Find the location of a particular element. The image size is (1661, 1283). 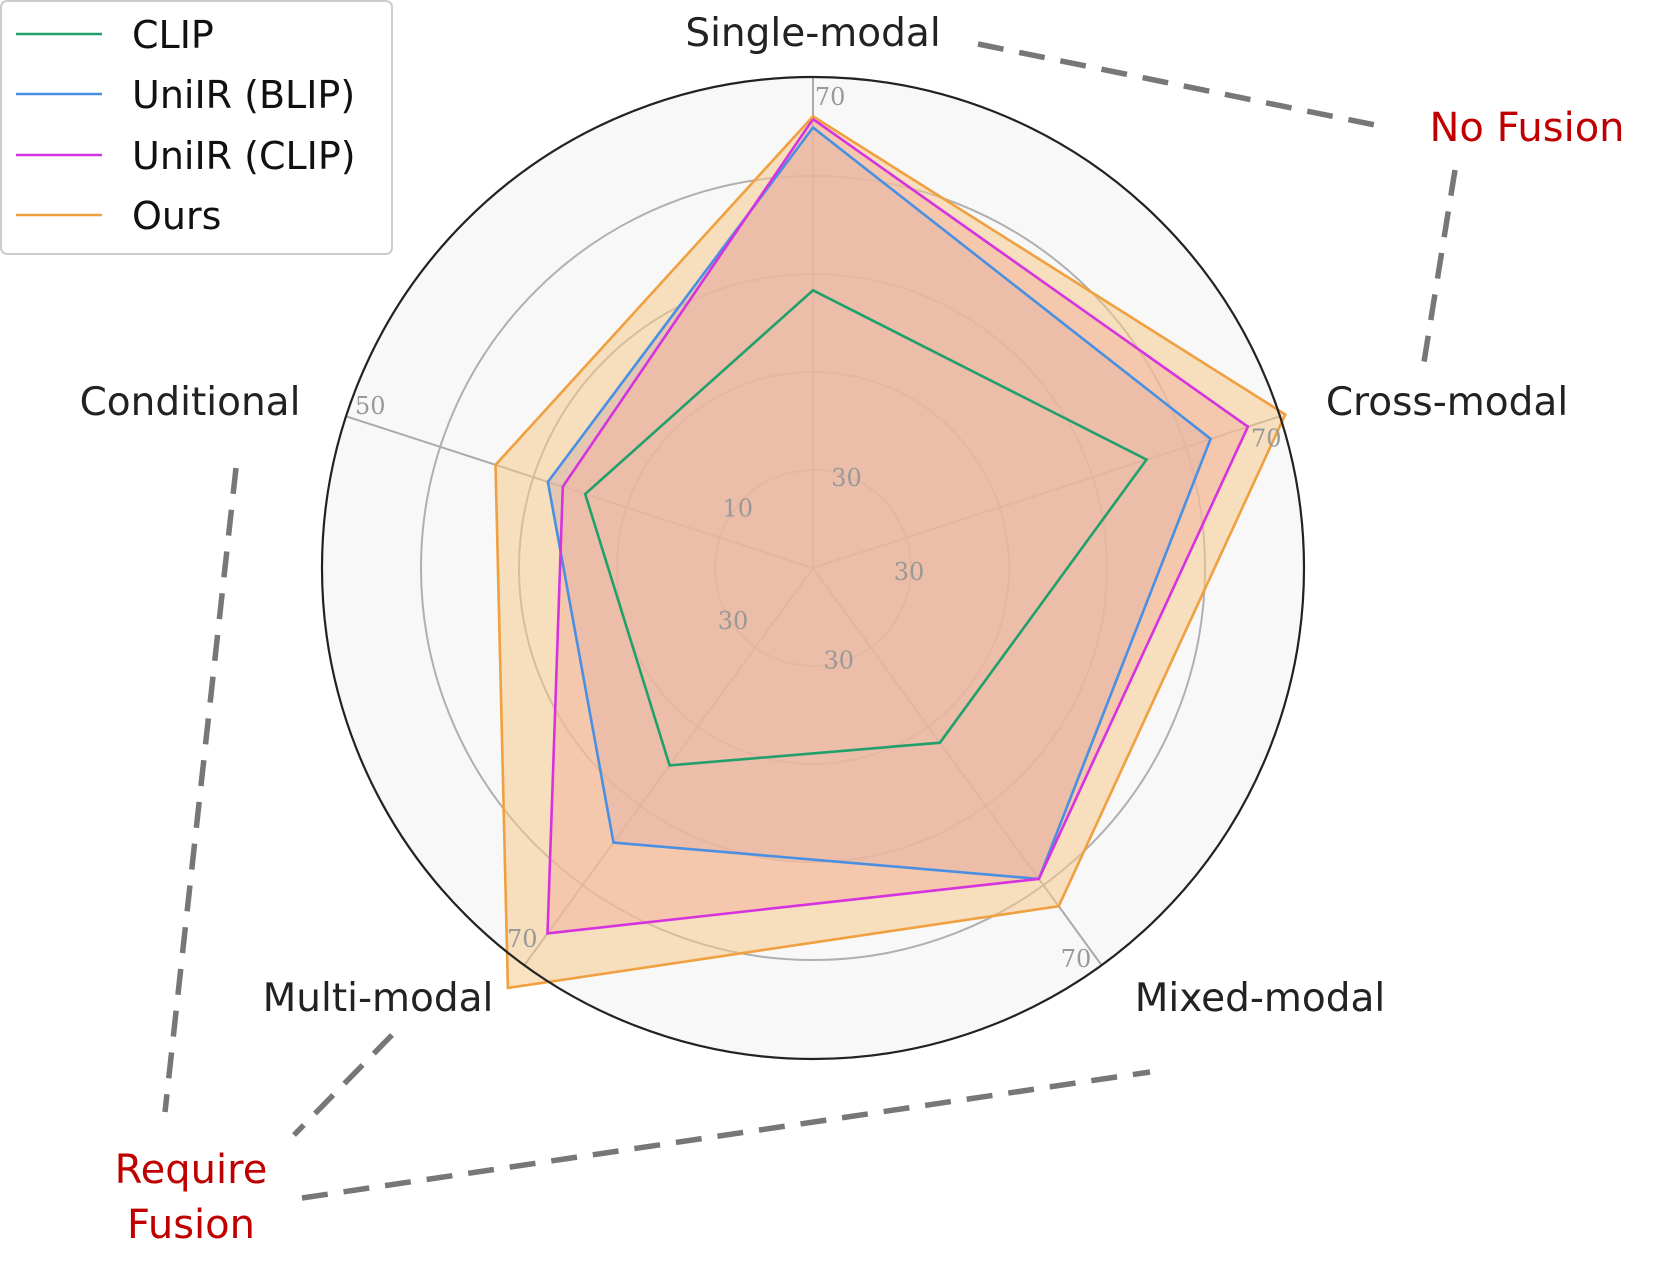

require-fusion-label-line-1: Require is located at coordinates (191, 1170).